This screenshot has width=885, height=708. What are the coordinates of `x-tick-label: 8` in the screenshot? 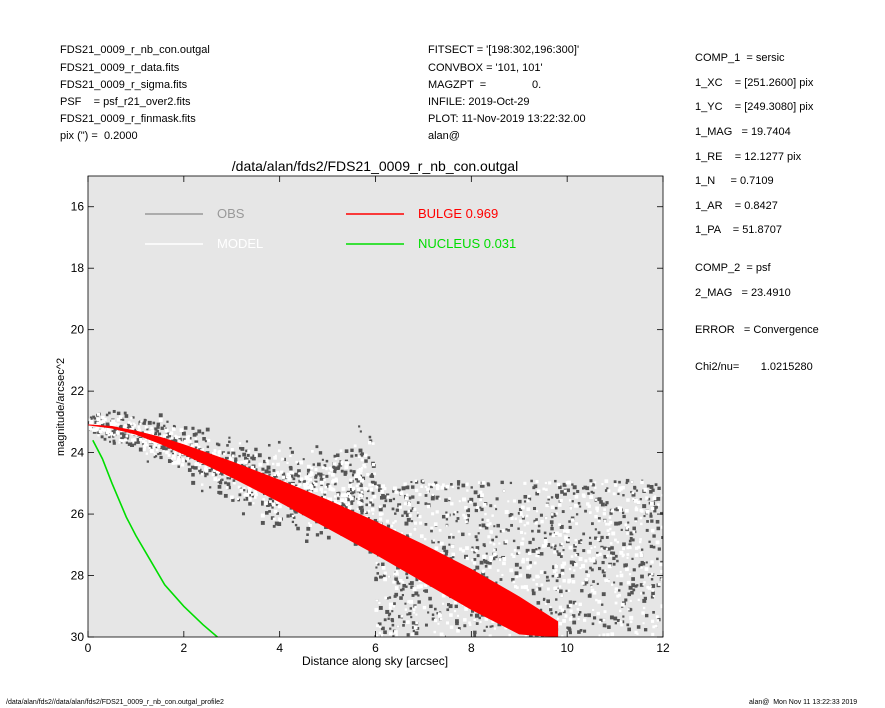 It's located at (471, 648).